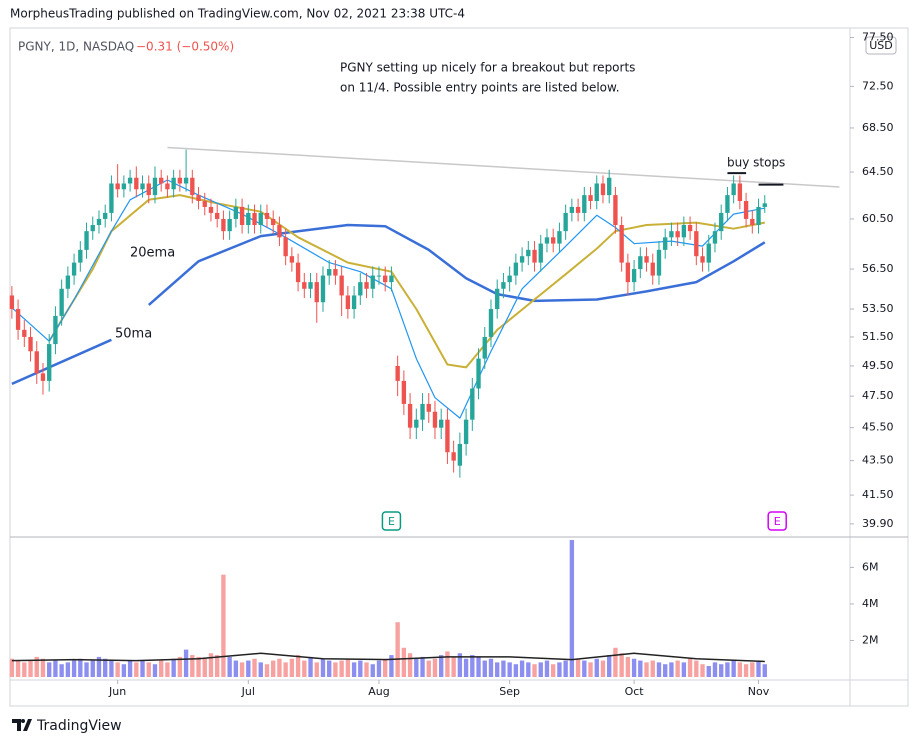  Describe the element at coordinates (185, 47) in the screenshot. I see `change: −0.31 (−0.50%)` at that location.